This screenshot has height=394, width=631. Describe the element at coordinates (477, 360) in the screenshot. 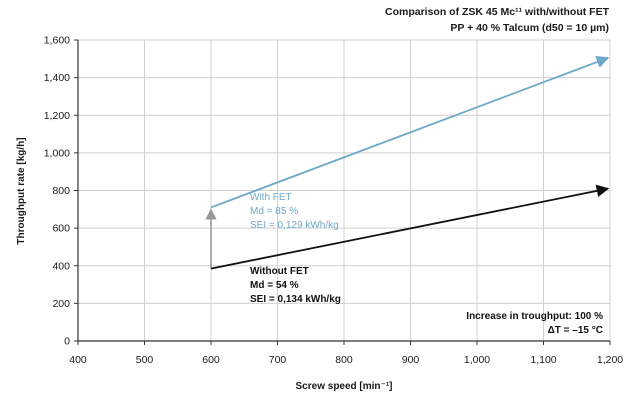

I see `x-tick-label: 1,000` at that location.